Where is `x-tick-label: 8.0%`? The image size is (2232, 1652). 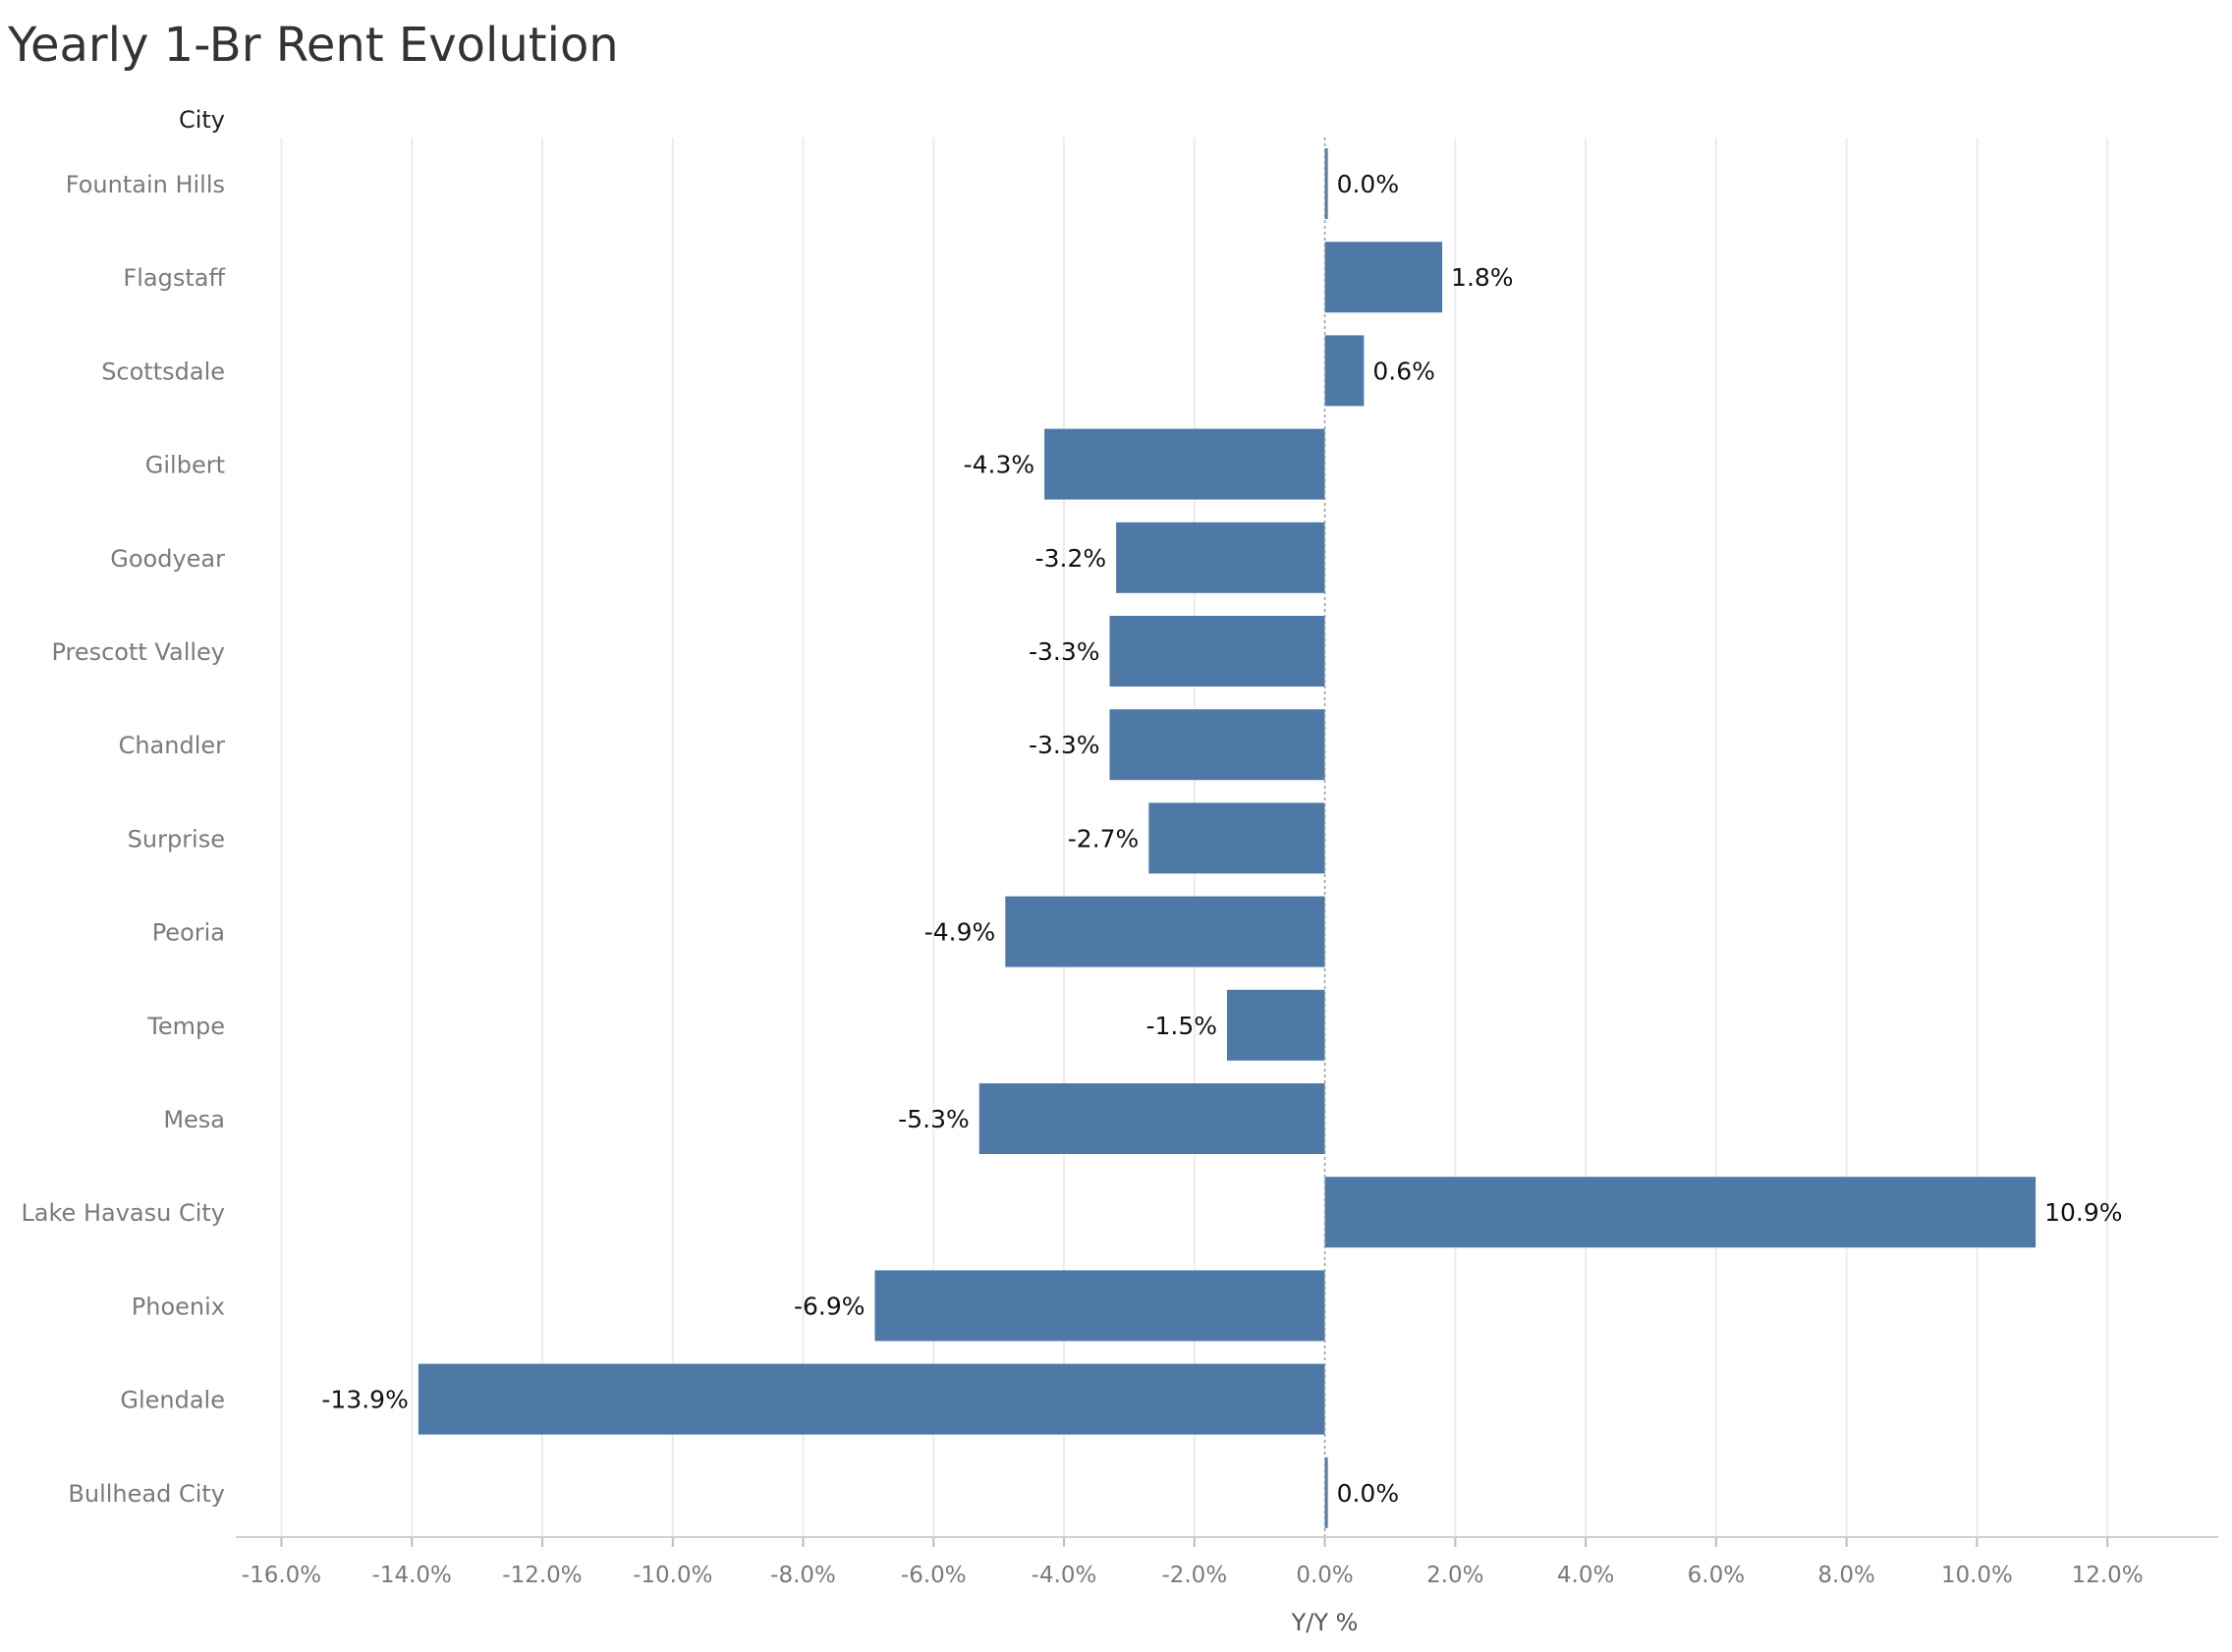
x-tick-label: 8.0% is located at coordinates (1845, 1575).